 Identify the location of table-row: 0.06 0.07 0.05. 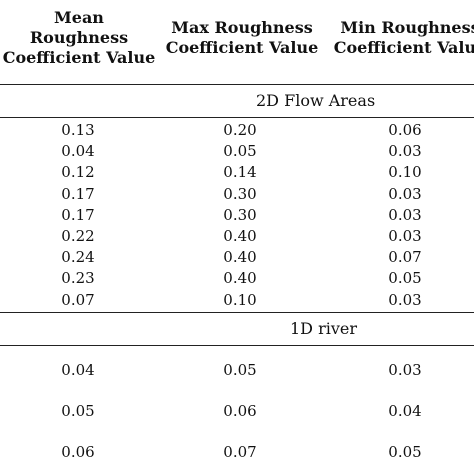
(237, 452).